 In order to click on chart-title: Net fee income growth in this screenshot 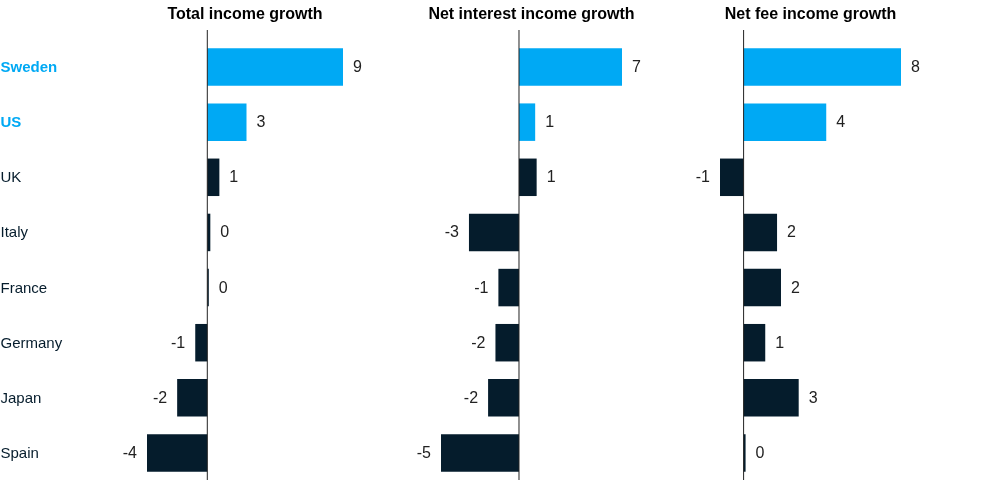, I will do `click(810, 13)`.